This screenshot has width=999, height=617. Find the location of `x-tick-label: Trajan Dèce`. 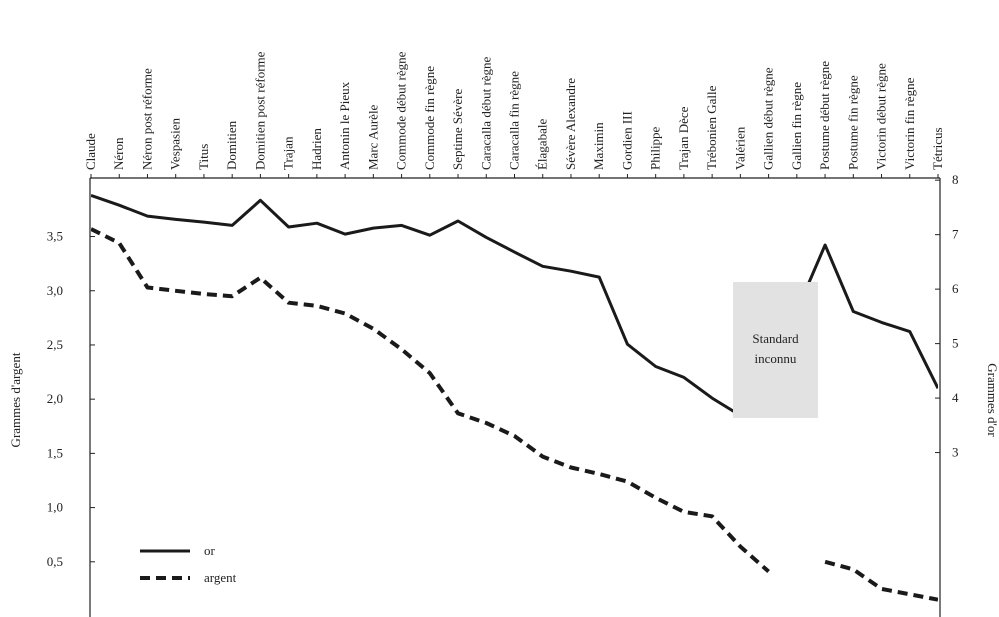

x-tick-label: Trajan Dèce is located at coordinates (683, 138).